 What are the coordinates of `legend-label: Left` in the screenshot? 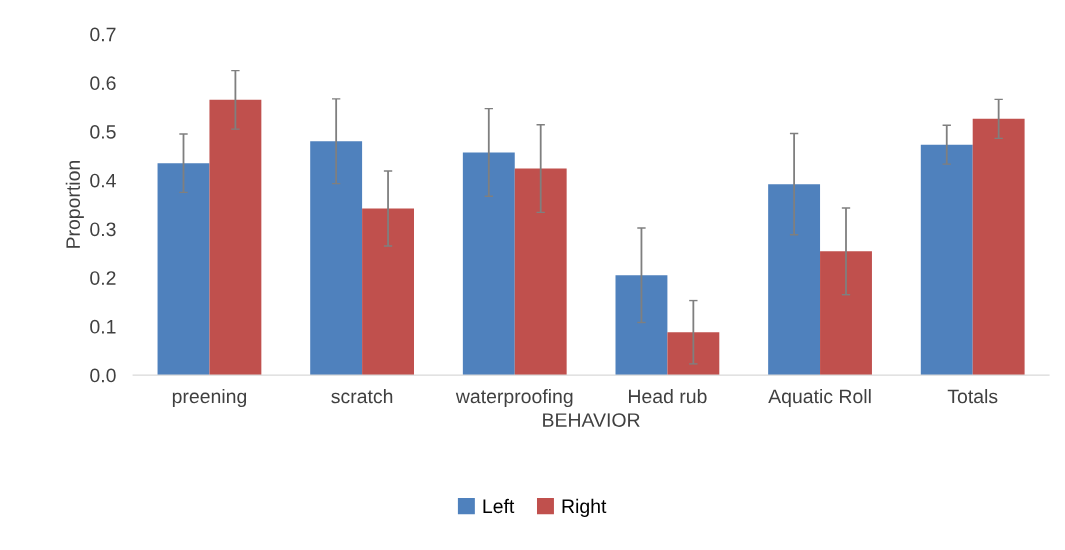 It's located at (499, 506).